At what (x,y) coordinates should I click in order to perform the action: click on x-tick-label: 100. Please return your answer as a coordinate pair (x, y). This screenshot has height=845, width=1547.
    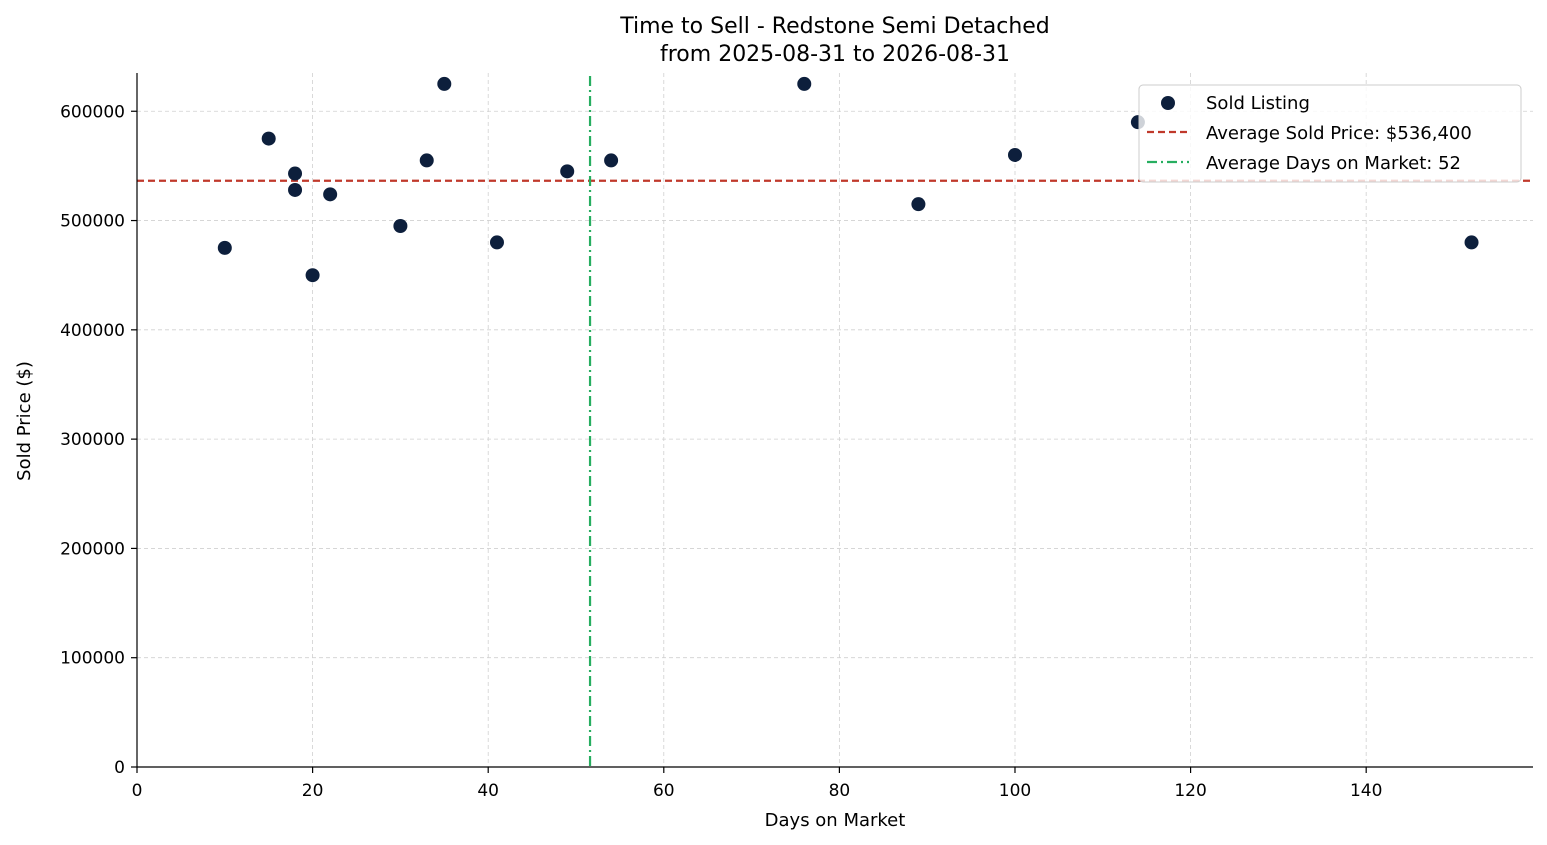
    Looking at the image, I should click on (1015, 791).